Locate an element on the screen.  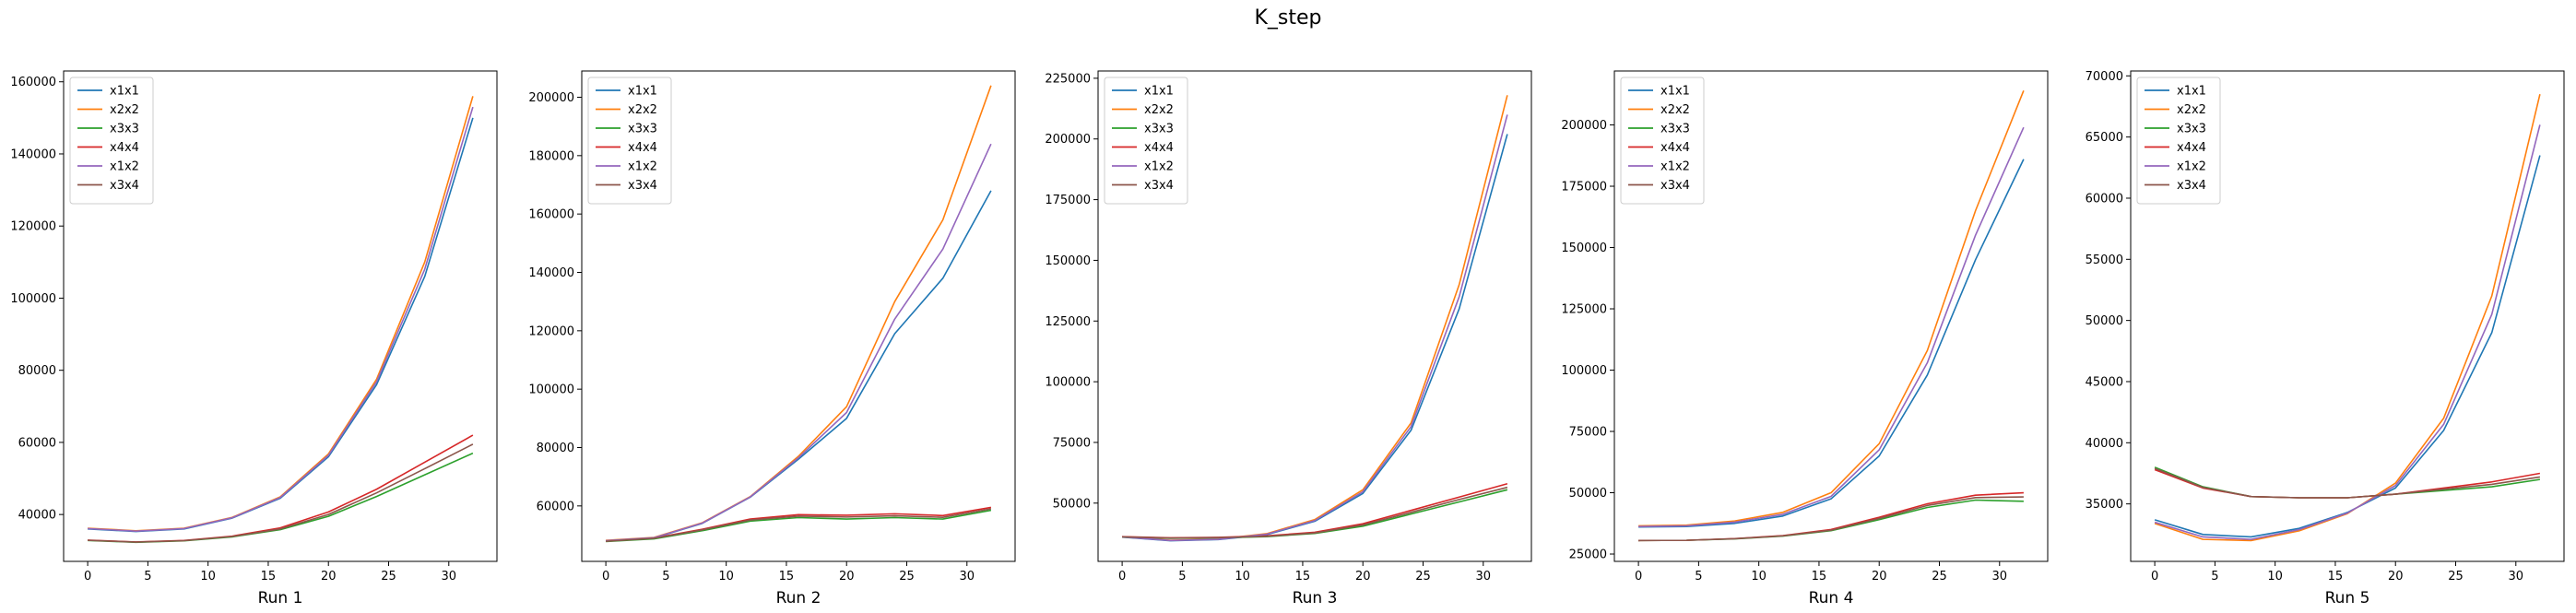
series-line-x2x2 is located at coordinates (1831, 308).